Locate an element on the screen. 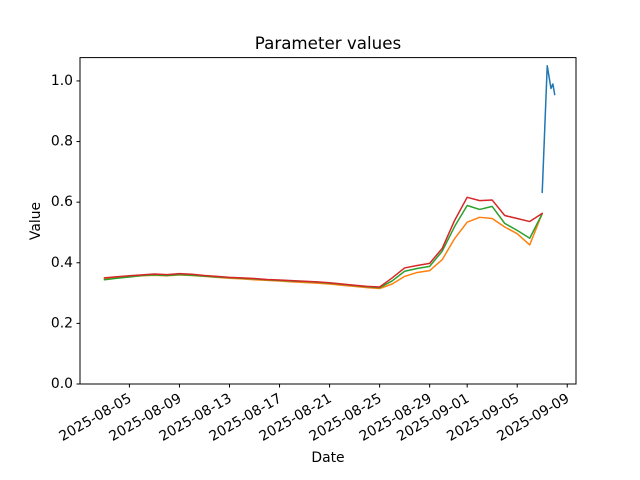 The image size is (640, 480). y-tick-label: 0.0 is located at coordinates (62, 384).